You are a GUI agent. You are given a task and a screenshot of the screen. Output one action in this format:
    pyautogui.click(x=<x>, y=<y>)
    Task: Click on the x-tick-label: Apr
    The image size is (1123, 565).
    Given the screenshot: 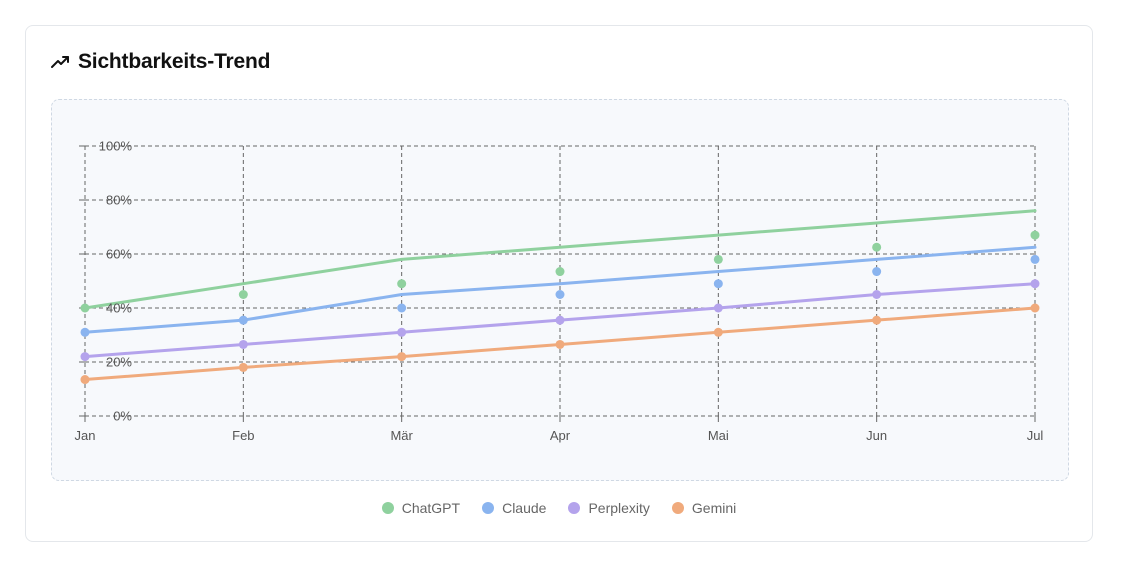 What is the action you would take?
    pyautogui.click(x=560, y=435)
    